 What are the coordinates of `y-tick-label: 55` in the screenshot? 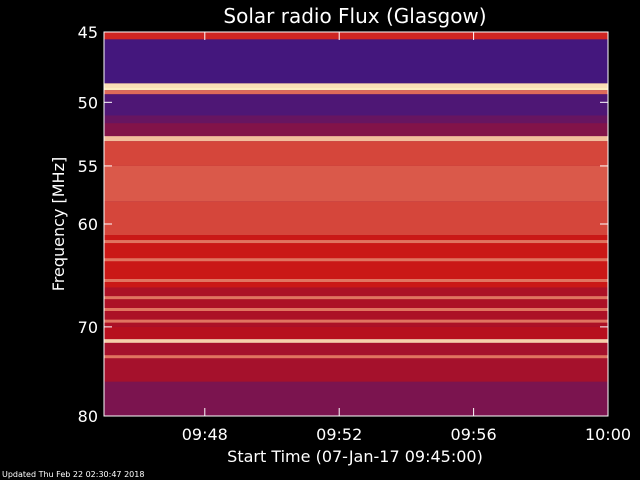 It's located at (88, 166).